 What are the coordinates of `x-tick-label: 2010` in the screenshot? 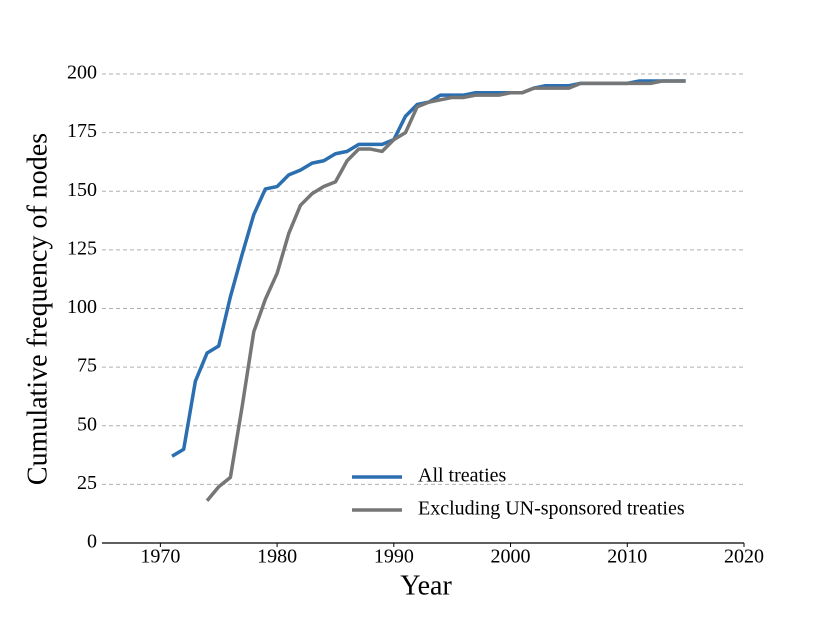 It's located at (627, 557).